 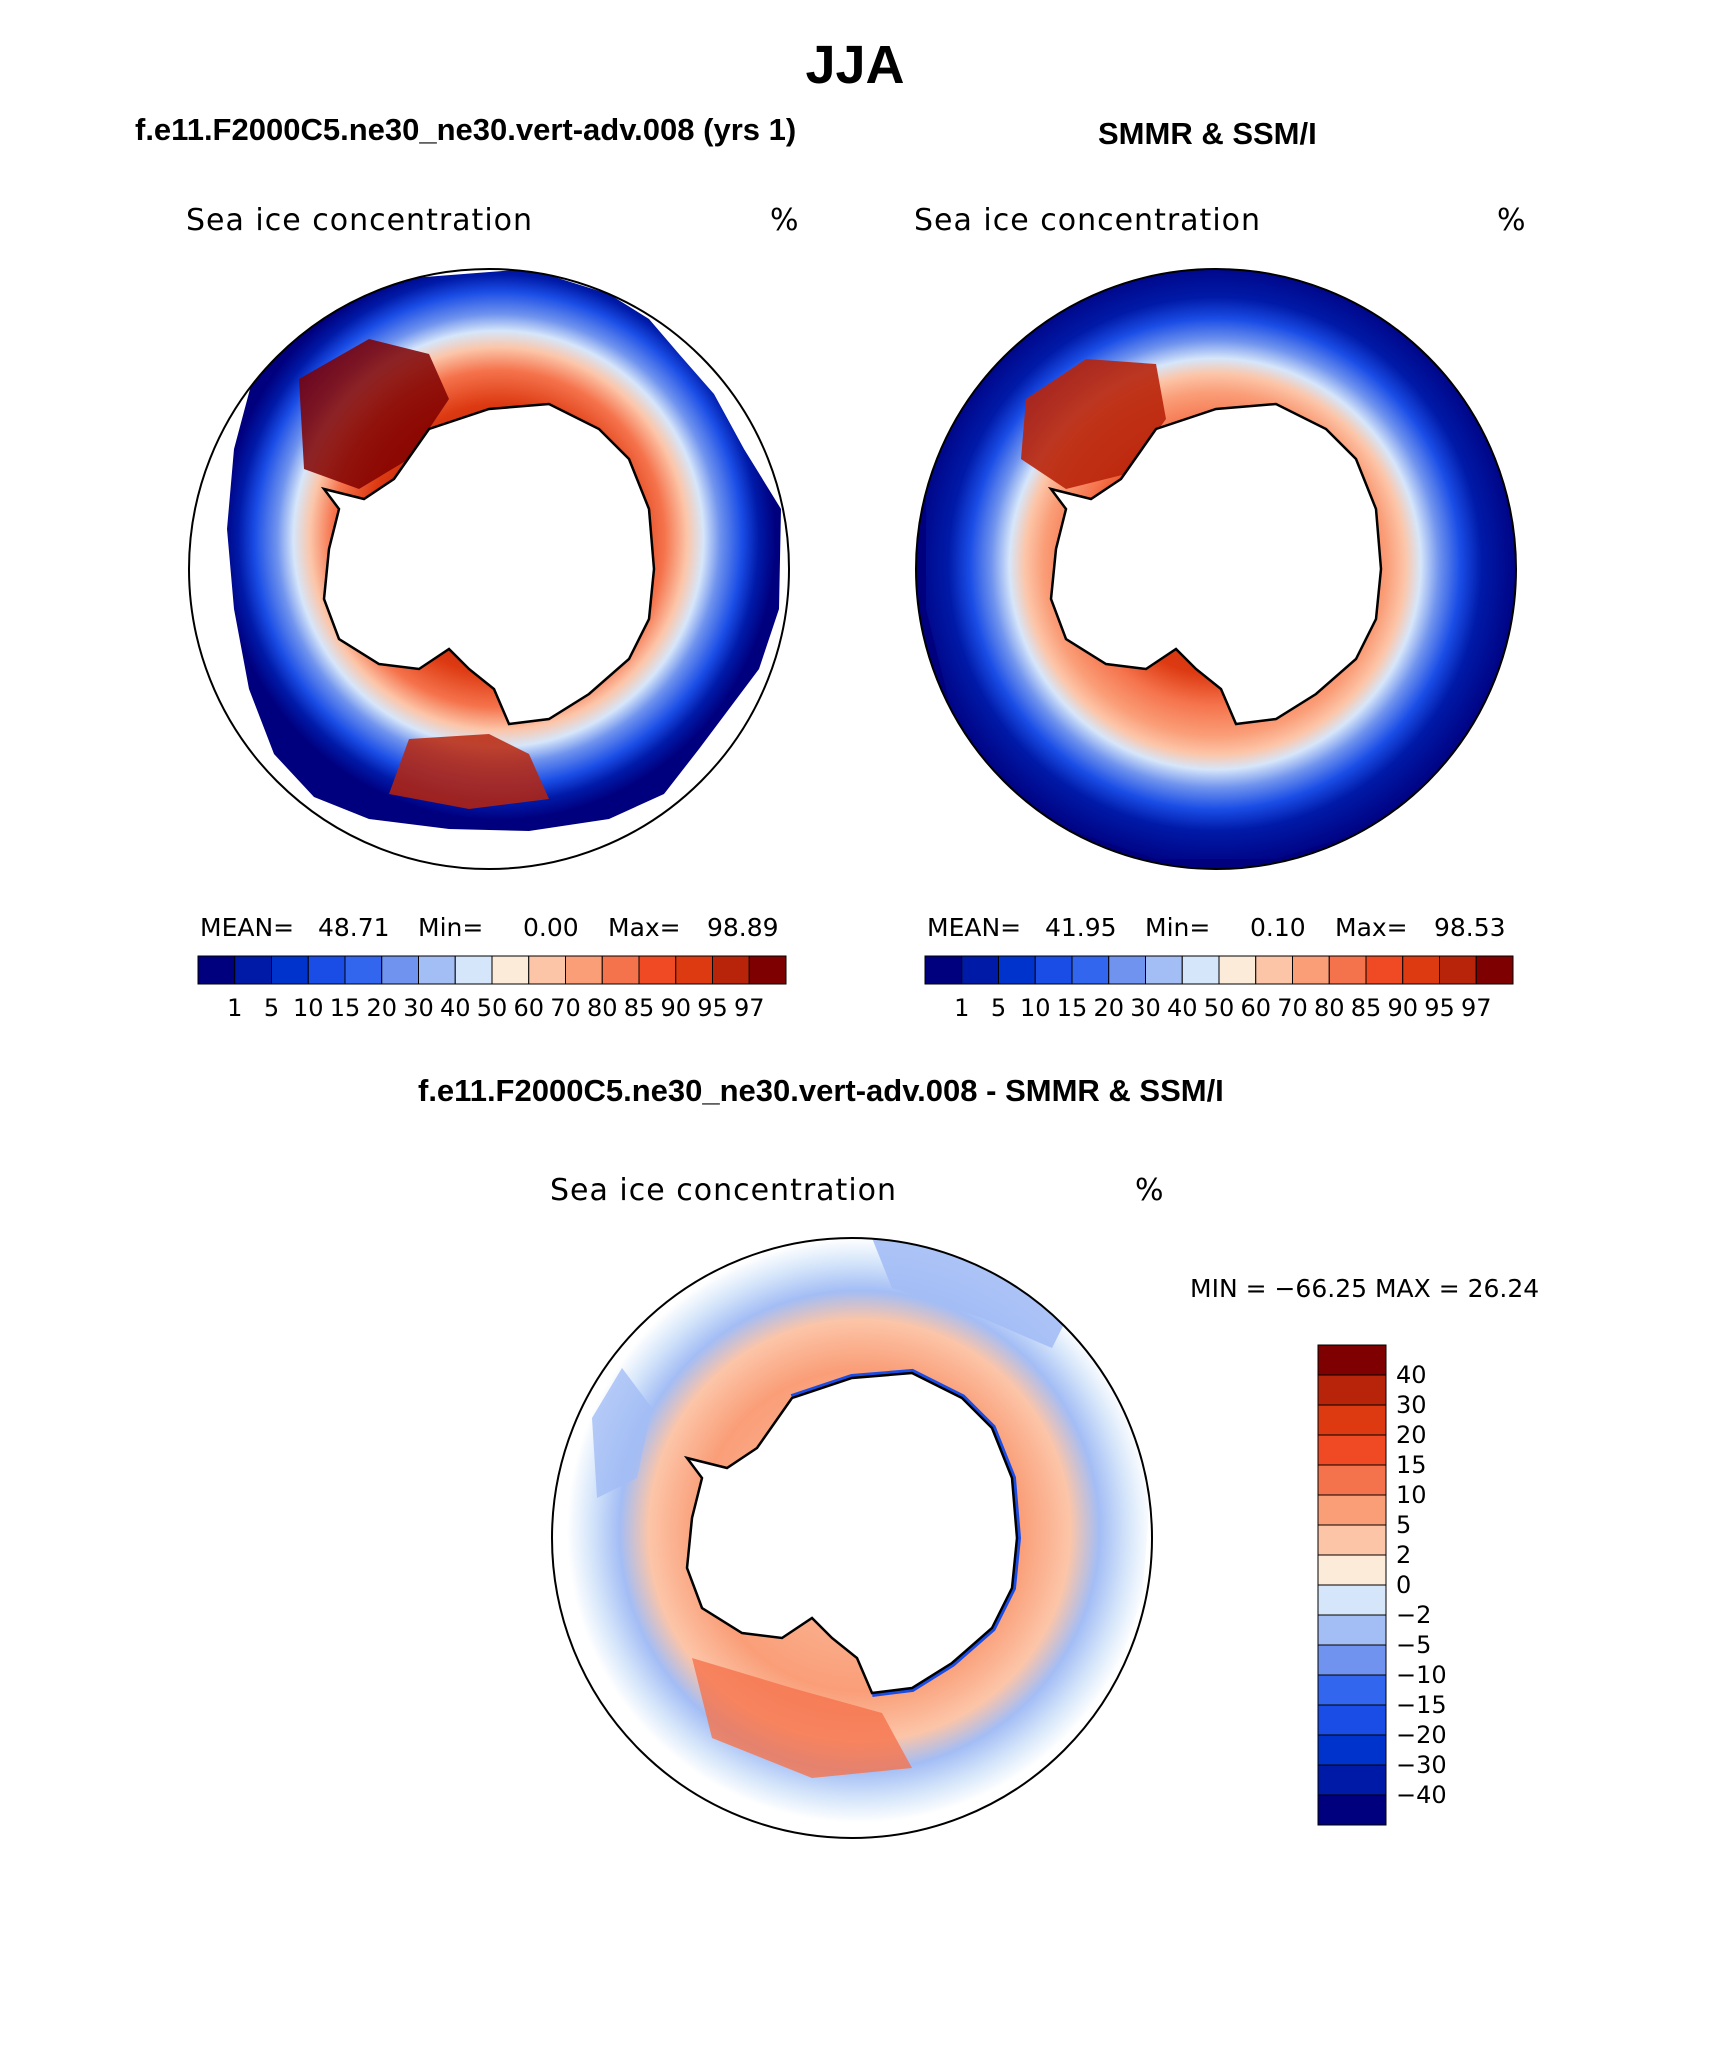 I want to click on obs-colorbar-tick-label: 5, so click(x=998, y=1008).